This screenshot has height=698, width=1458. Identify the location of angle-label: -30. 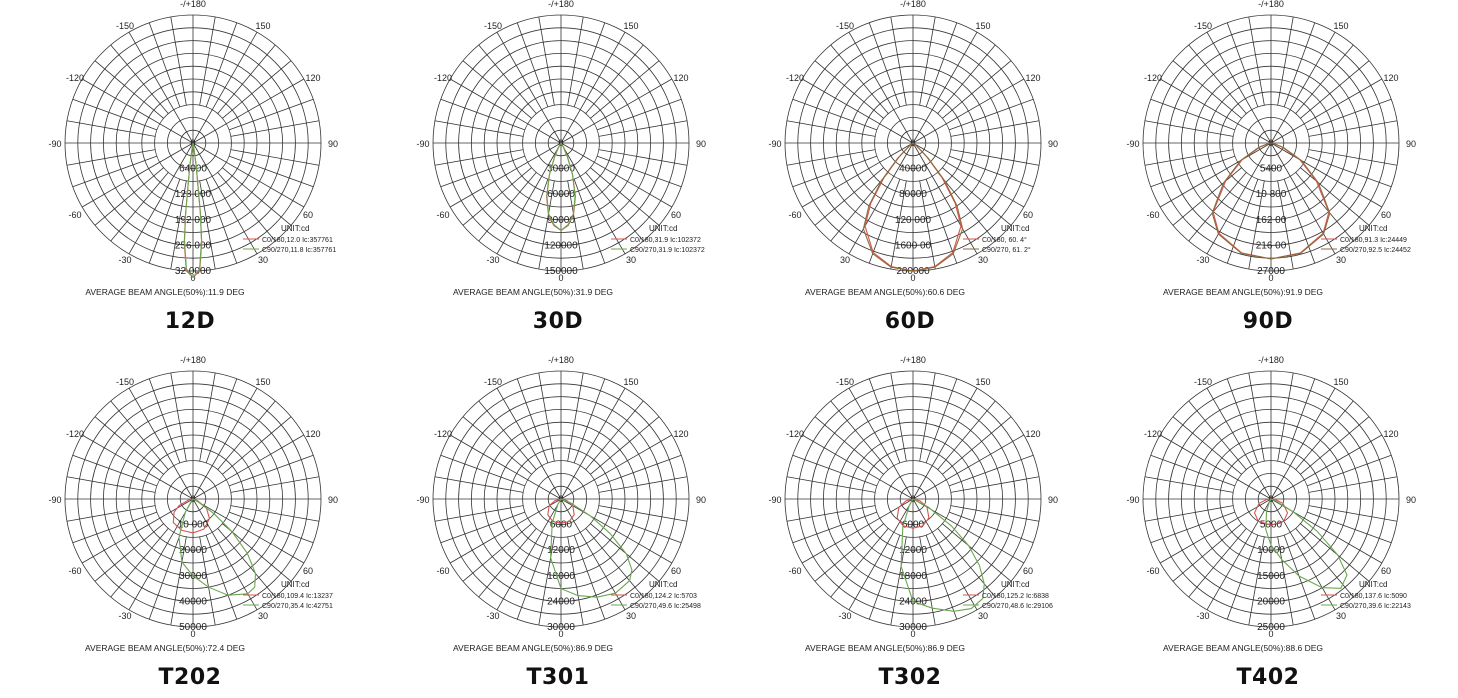
(492, 260).